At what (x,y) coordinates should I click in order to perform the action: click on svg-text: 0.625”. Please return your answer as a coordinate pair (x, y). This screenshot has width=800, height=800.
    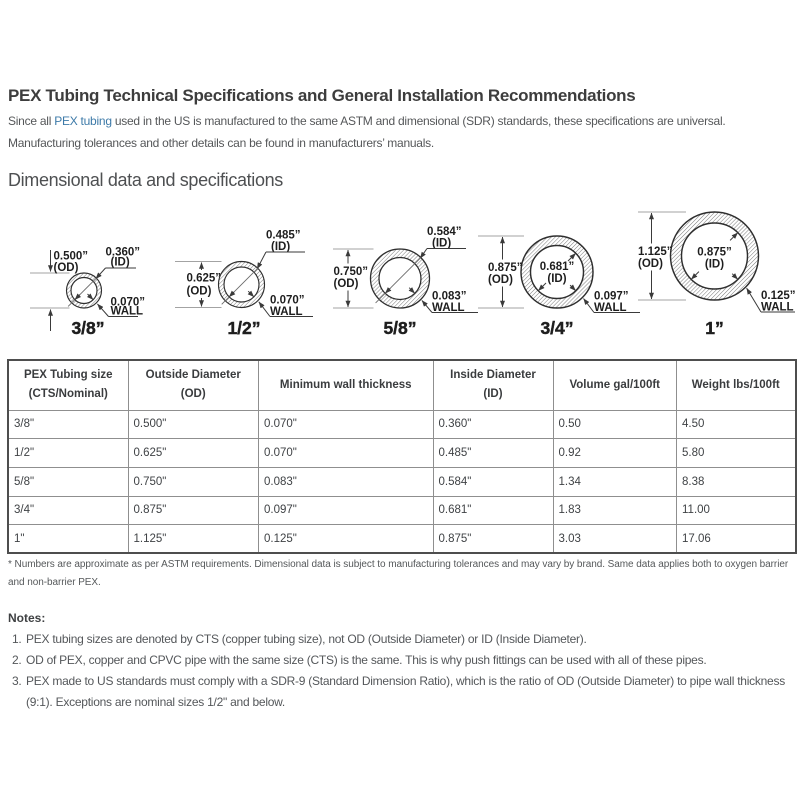
    Looking at the image, I should click on (204, 279).